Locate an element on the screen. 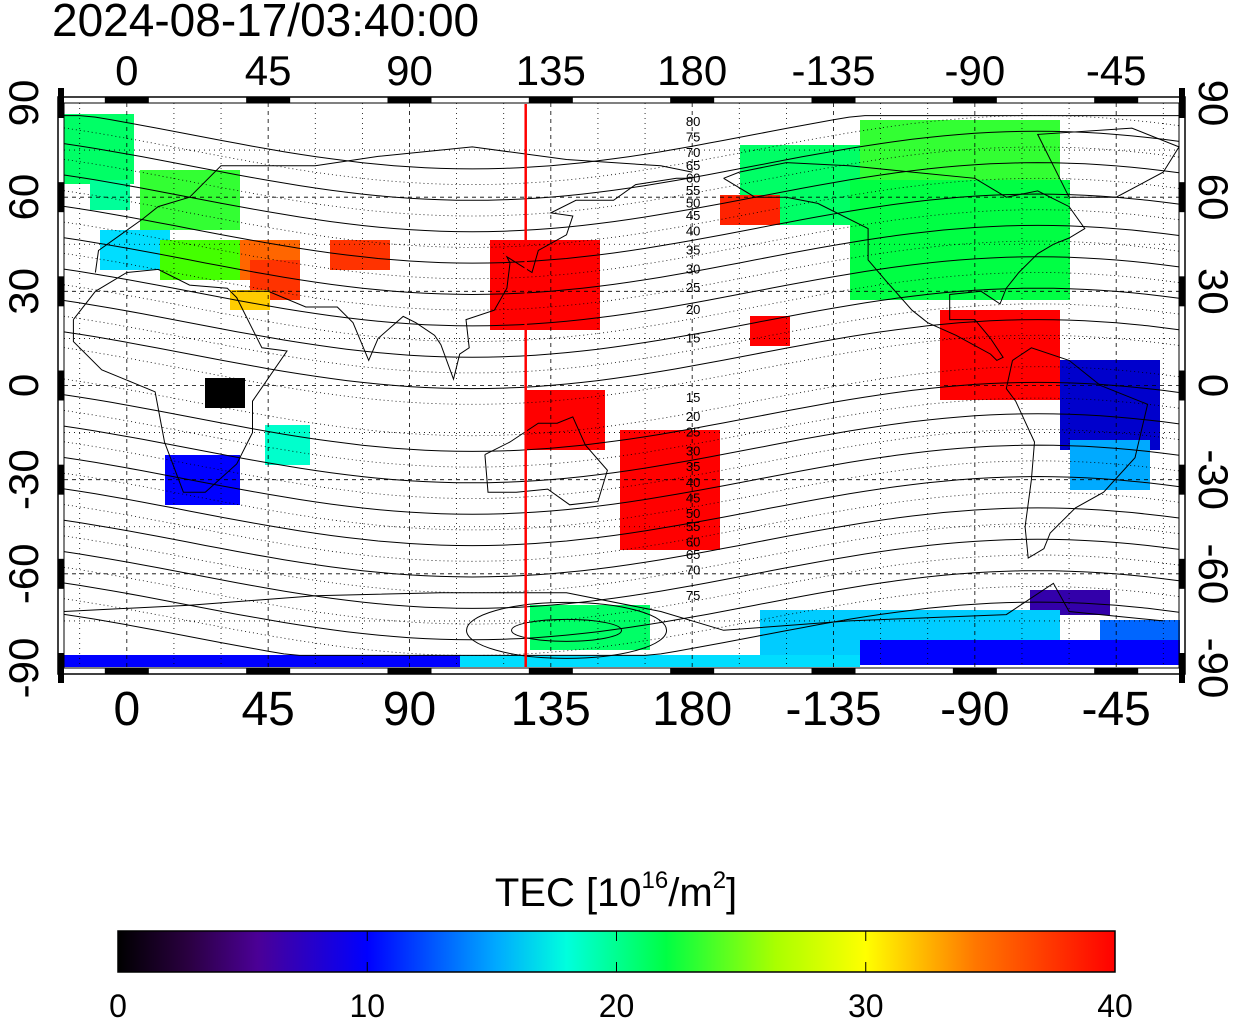 Image resolution: width=1235 pixels, height=1021 pixels. lon-tick-label-top: -135 is located at coordinates (833, 70).